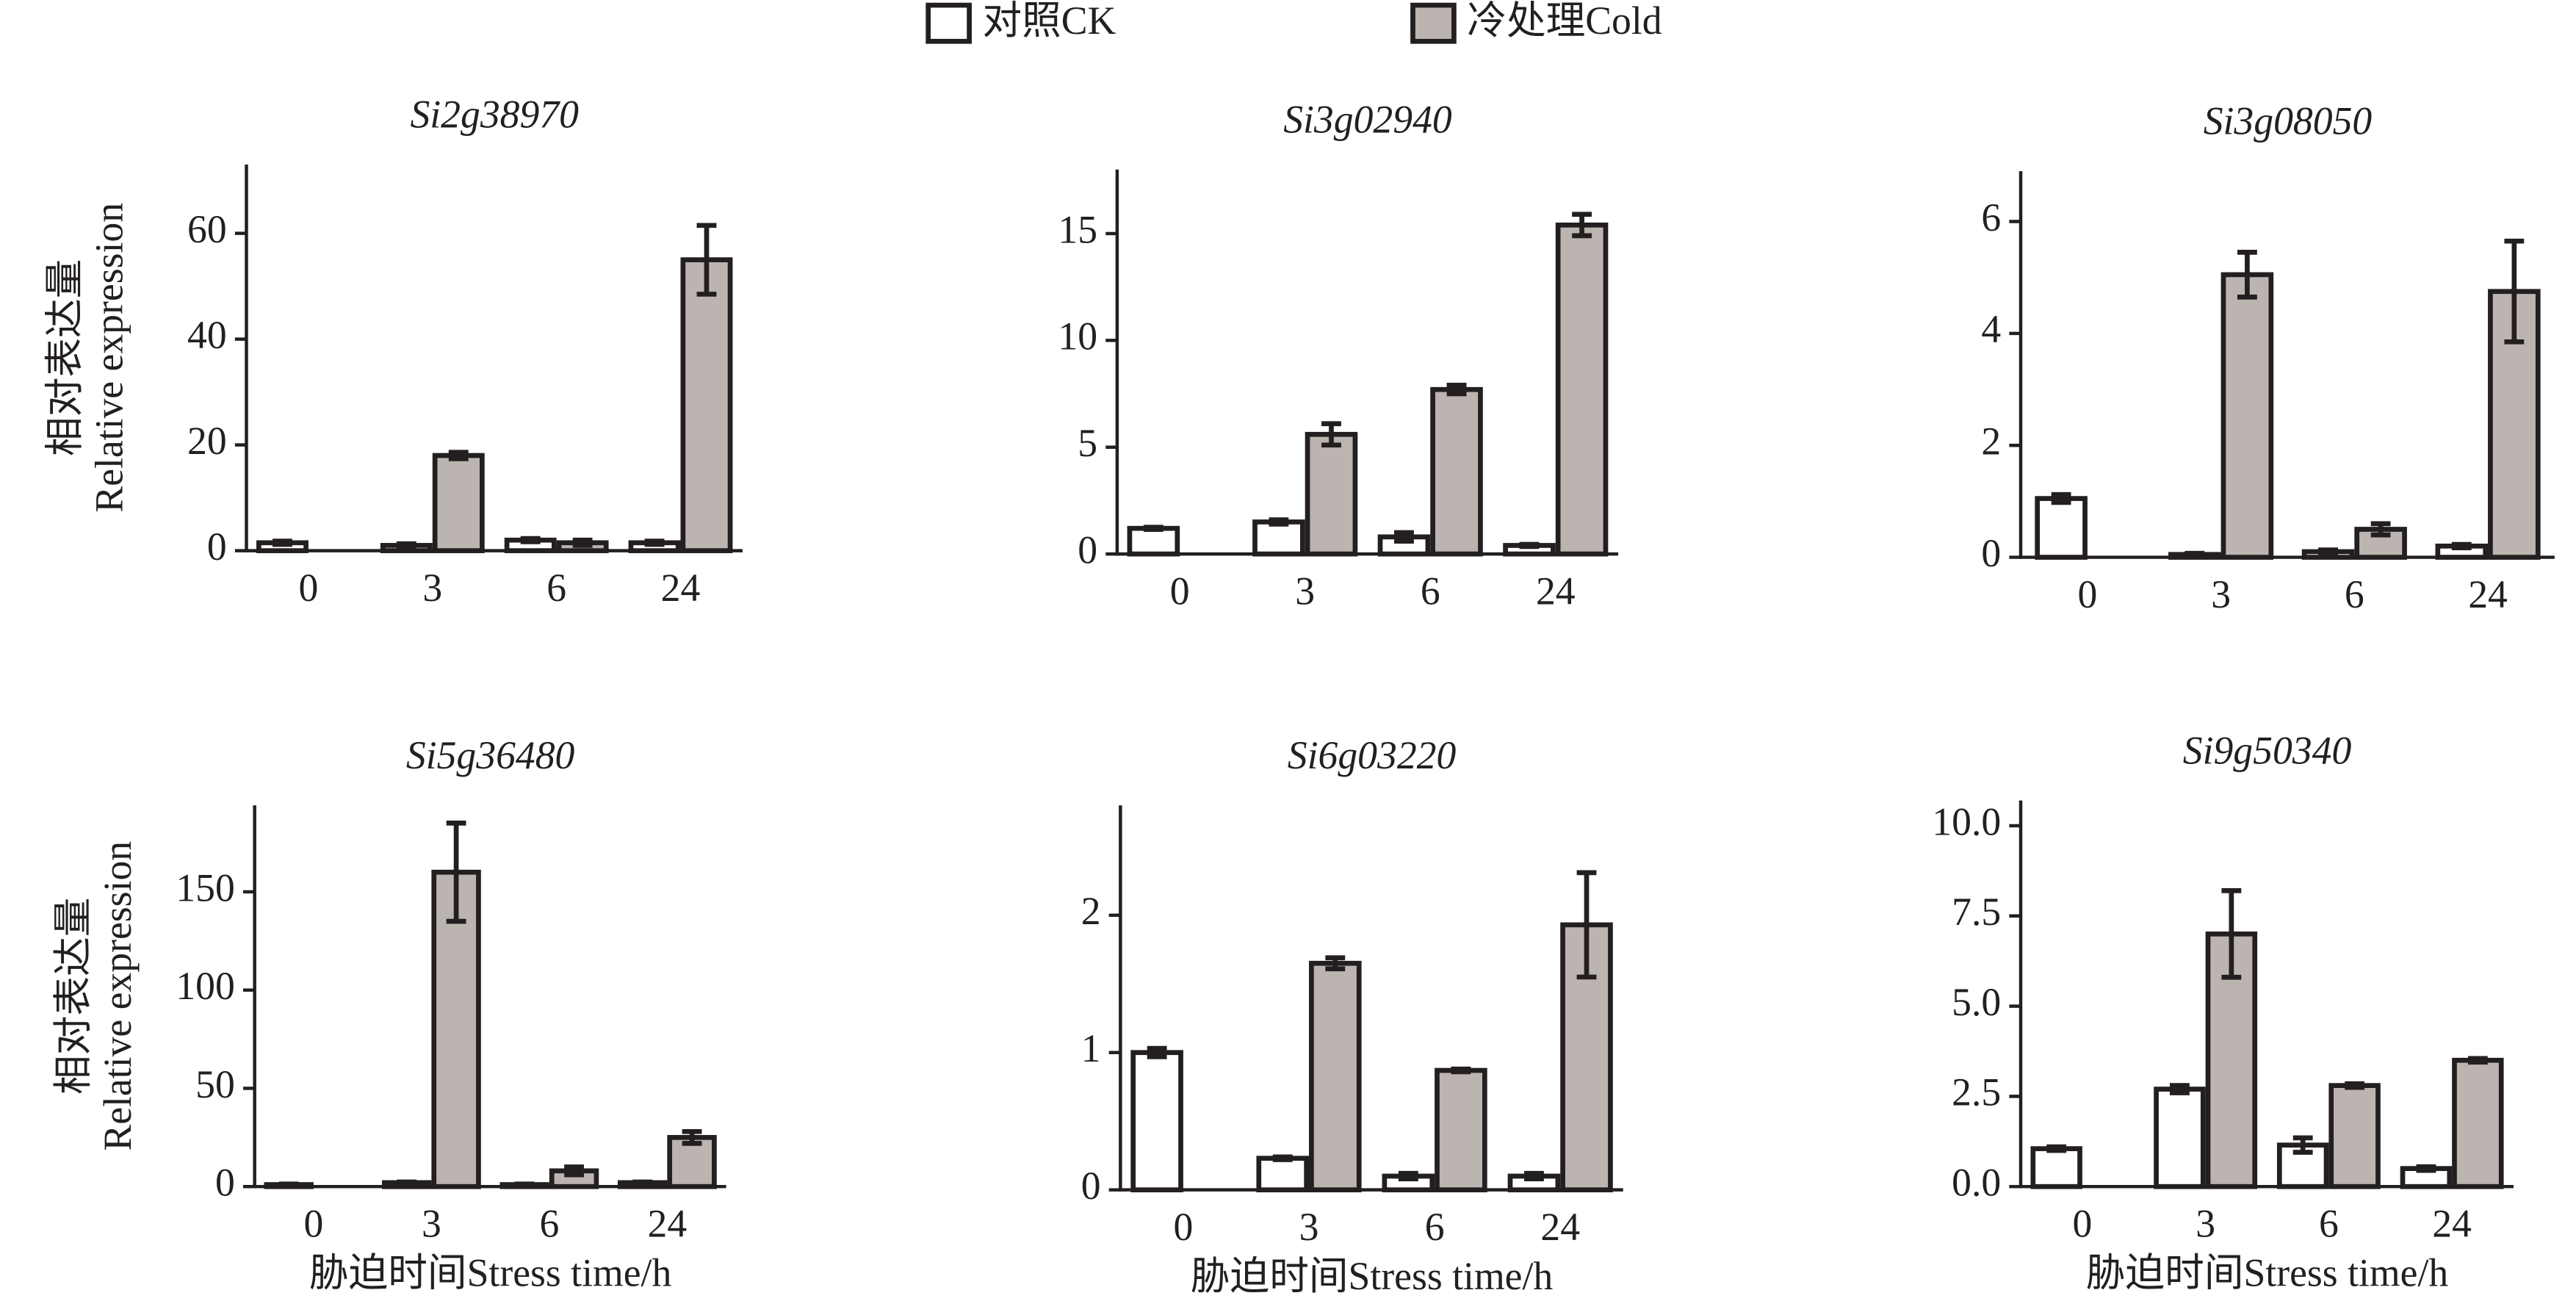 The height and width of the screenshot is (1315, 2576). What do you see at coordinates (1049, 21) in the screenshot?
I see `legend-label: 对照CK` at bounding box center [1049, 21].